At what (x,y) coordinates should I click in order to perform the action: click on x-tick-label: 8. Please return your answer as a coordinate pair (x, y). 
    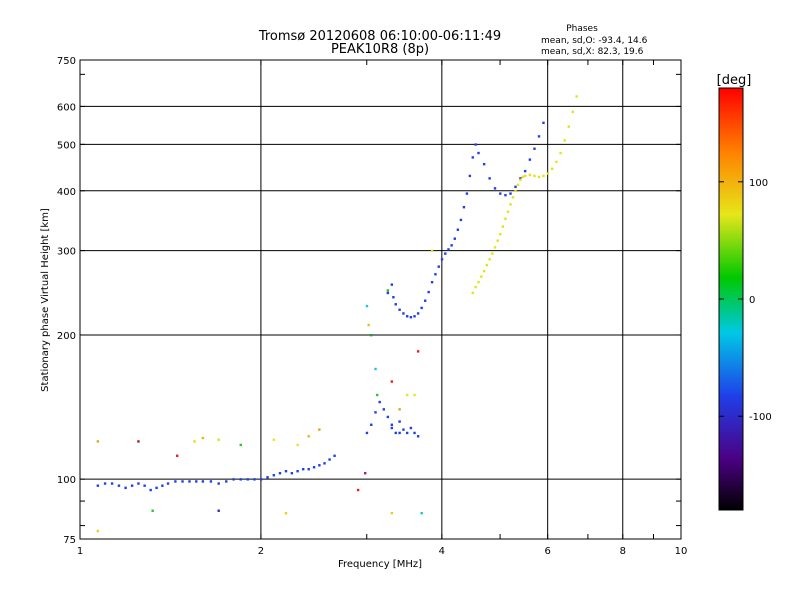
    Looking at the image, I should click on (623, 551).